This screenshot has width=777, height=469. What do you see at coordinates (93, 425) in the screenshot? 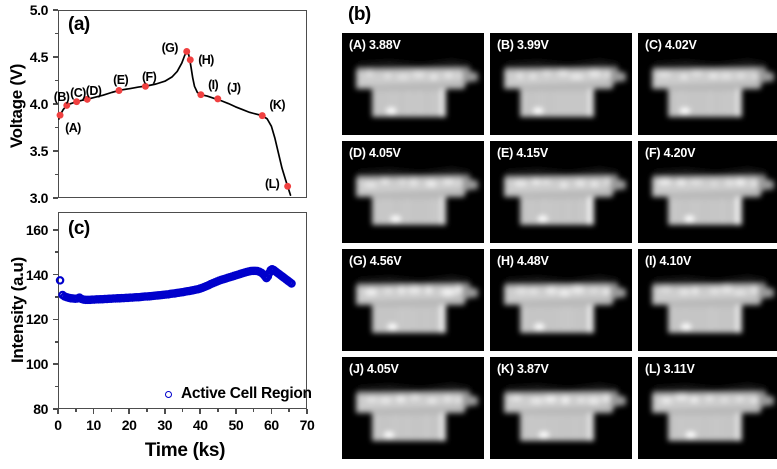
I see `time-tick-label: 10` at bounding box center [93, 425].